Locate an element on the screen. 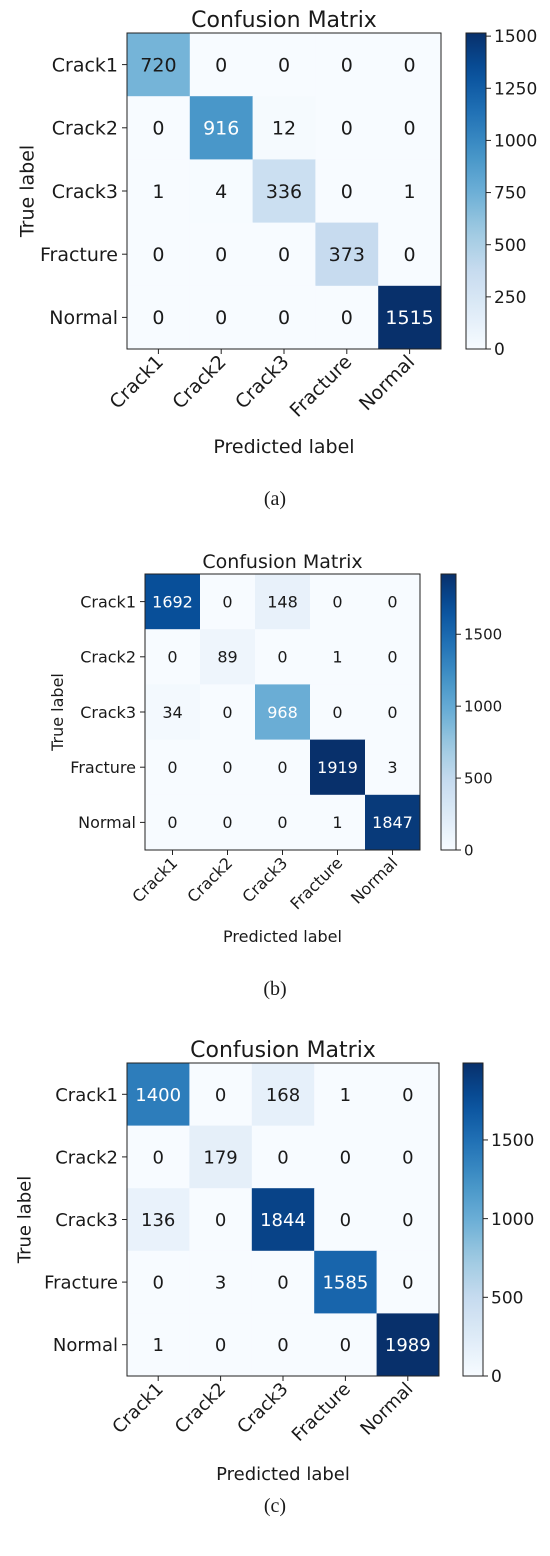 Image resolution: width=550 pixels, height=1556 pixels. cell-value-label: 3 is located at coordinates (220, 1283).